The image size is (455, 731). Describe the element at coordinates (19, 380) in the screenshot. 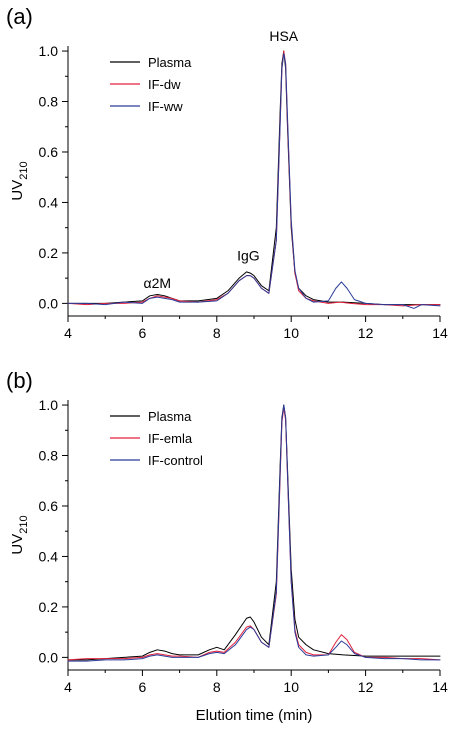

I see `panel-label: (b)` at that location.